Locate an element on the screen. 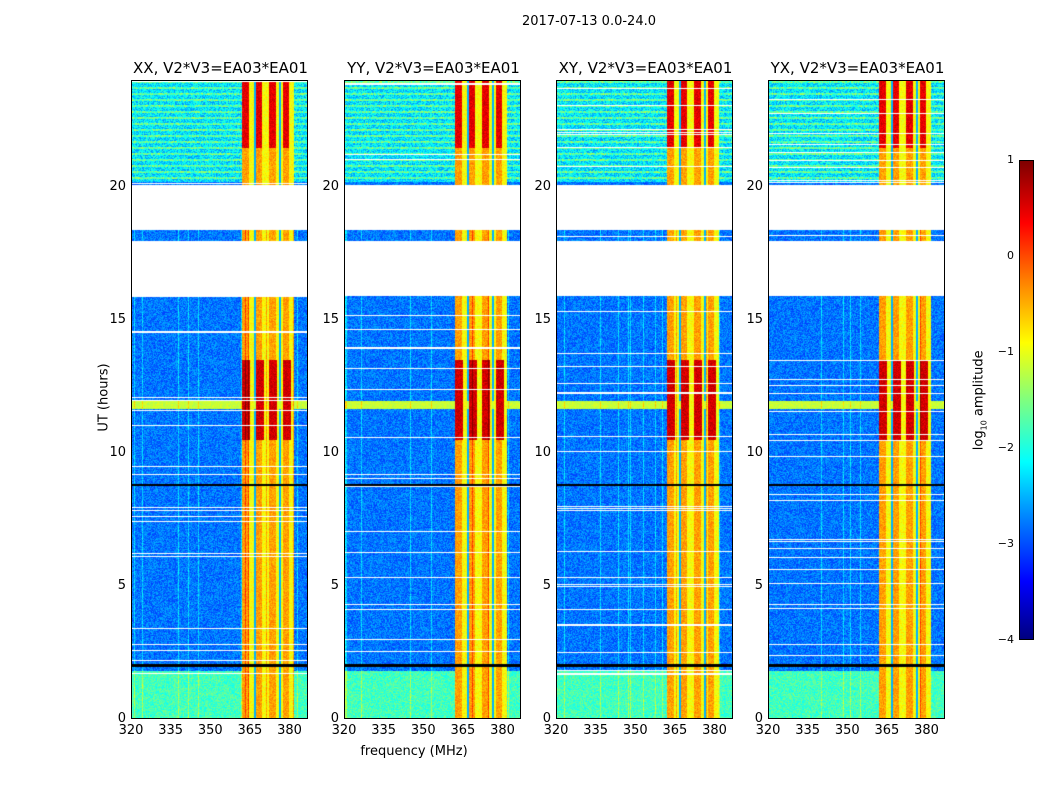  y-axis-label: UT (hours) is located at coordinates (104, 397).